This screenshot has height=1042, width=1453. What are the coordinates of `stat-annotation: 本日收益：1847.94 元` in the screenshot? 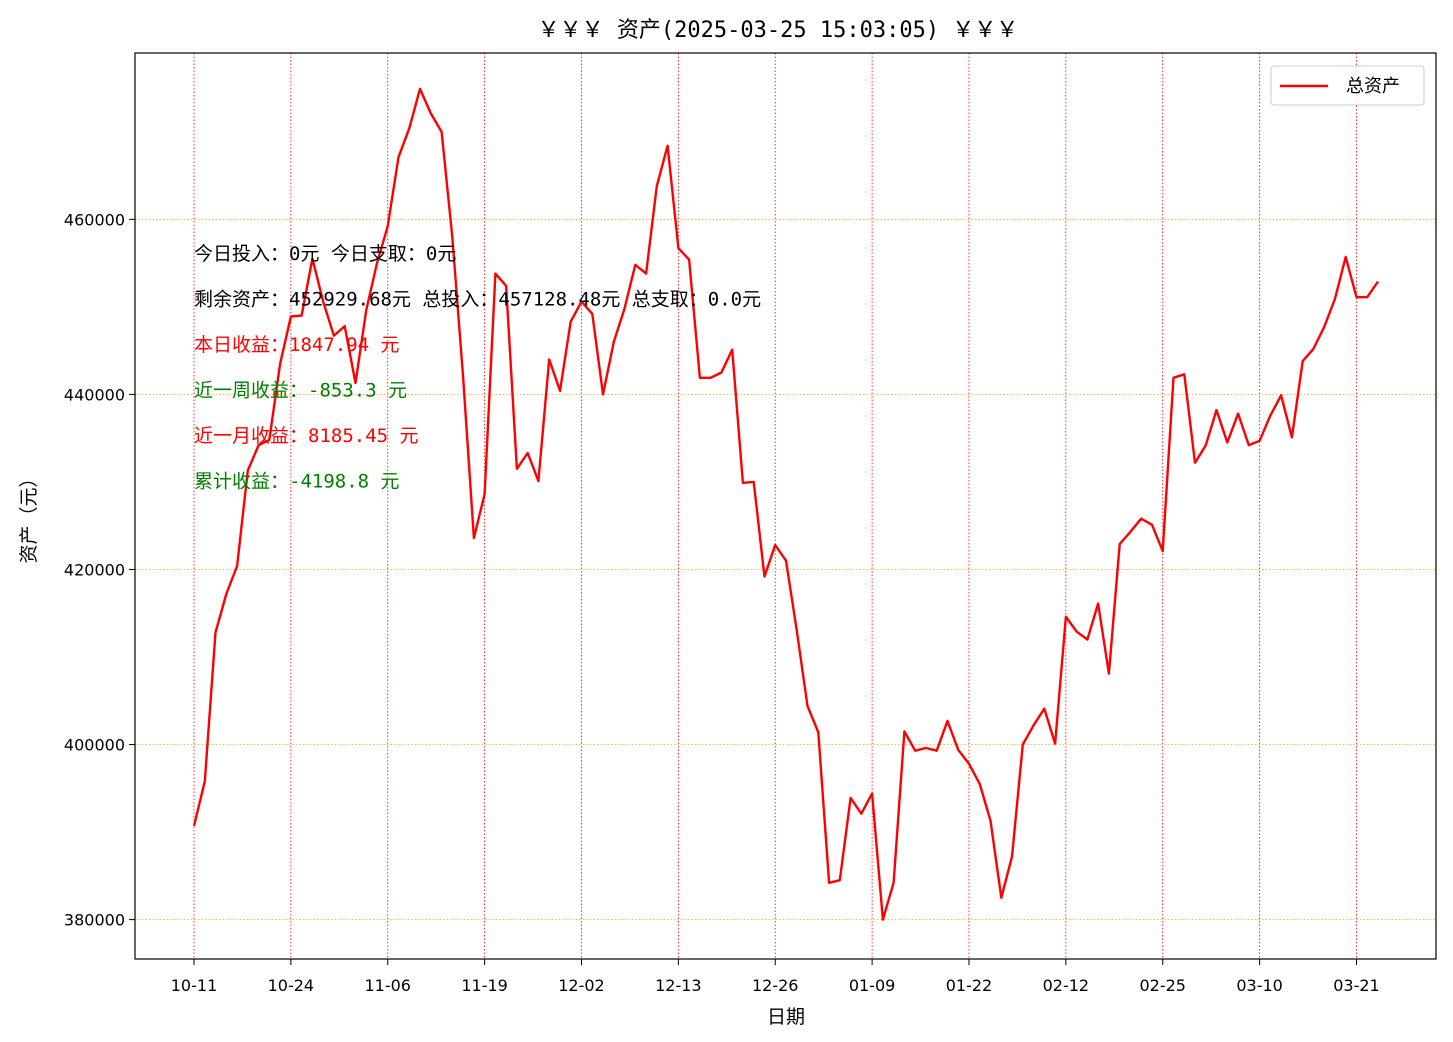 It's located at (297, 345).